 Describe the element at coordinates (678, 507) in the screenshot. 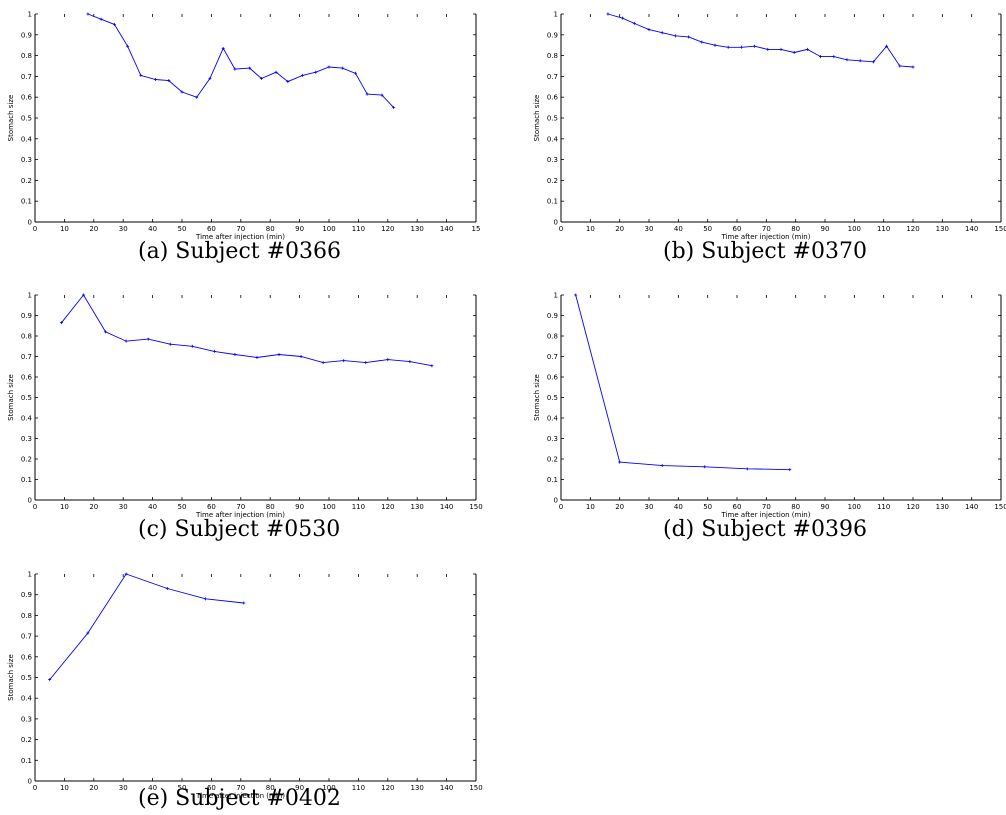

I see `x-tick-label: 40` at that location.